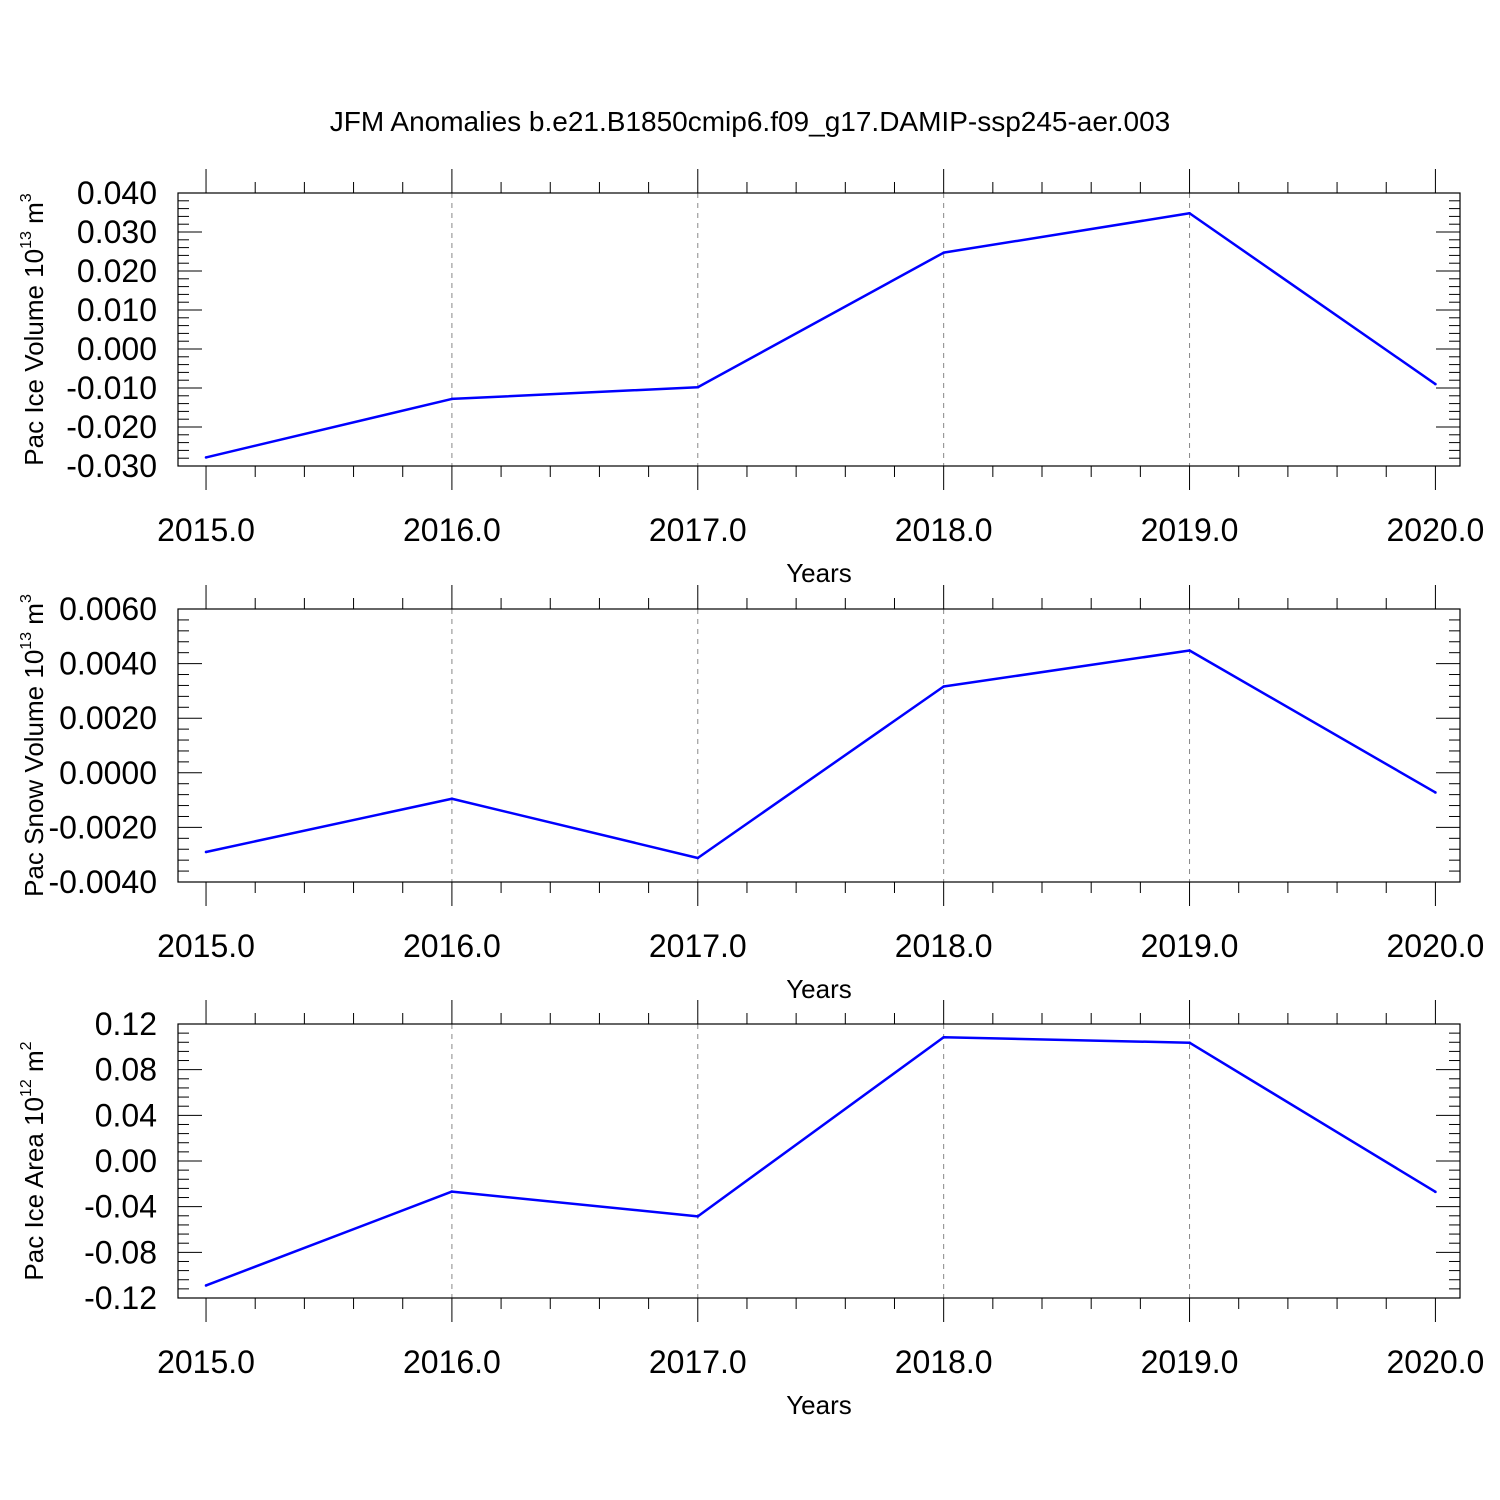  What do you see at coordinates (33, 745) in the screenshot?
I see `y-axis-title: Pac Snow Volume 1013 m3` at bounding box center [33, 745].